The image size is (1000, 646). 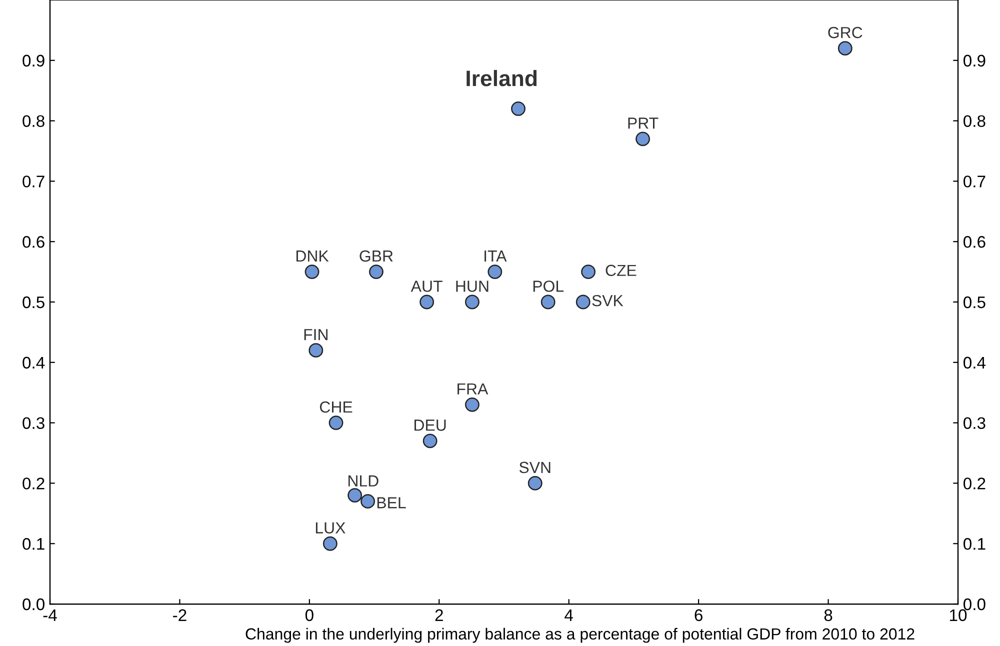 What do you see at coordinates (33, 182) in the screenshot?
I see `y-tick-label: 0.7` at bounding box center [33, 182].